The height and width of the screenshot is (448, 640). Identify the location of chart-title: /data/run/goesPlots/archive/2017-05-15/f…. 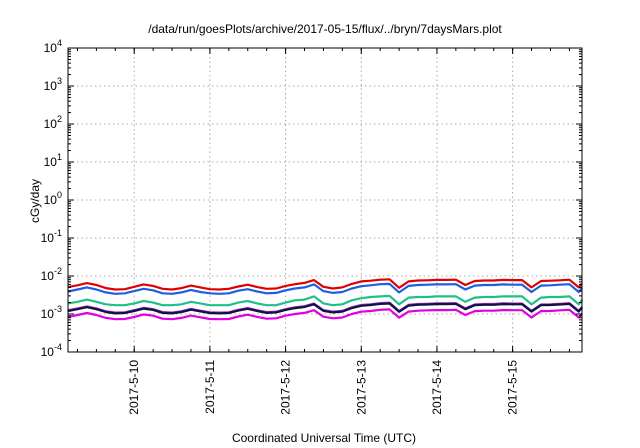
(325, 29).